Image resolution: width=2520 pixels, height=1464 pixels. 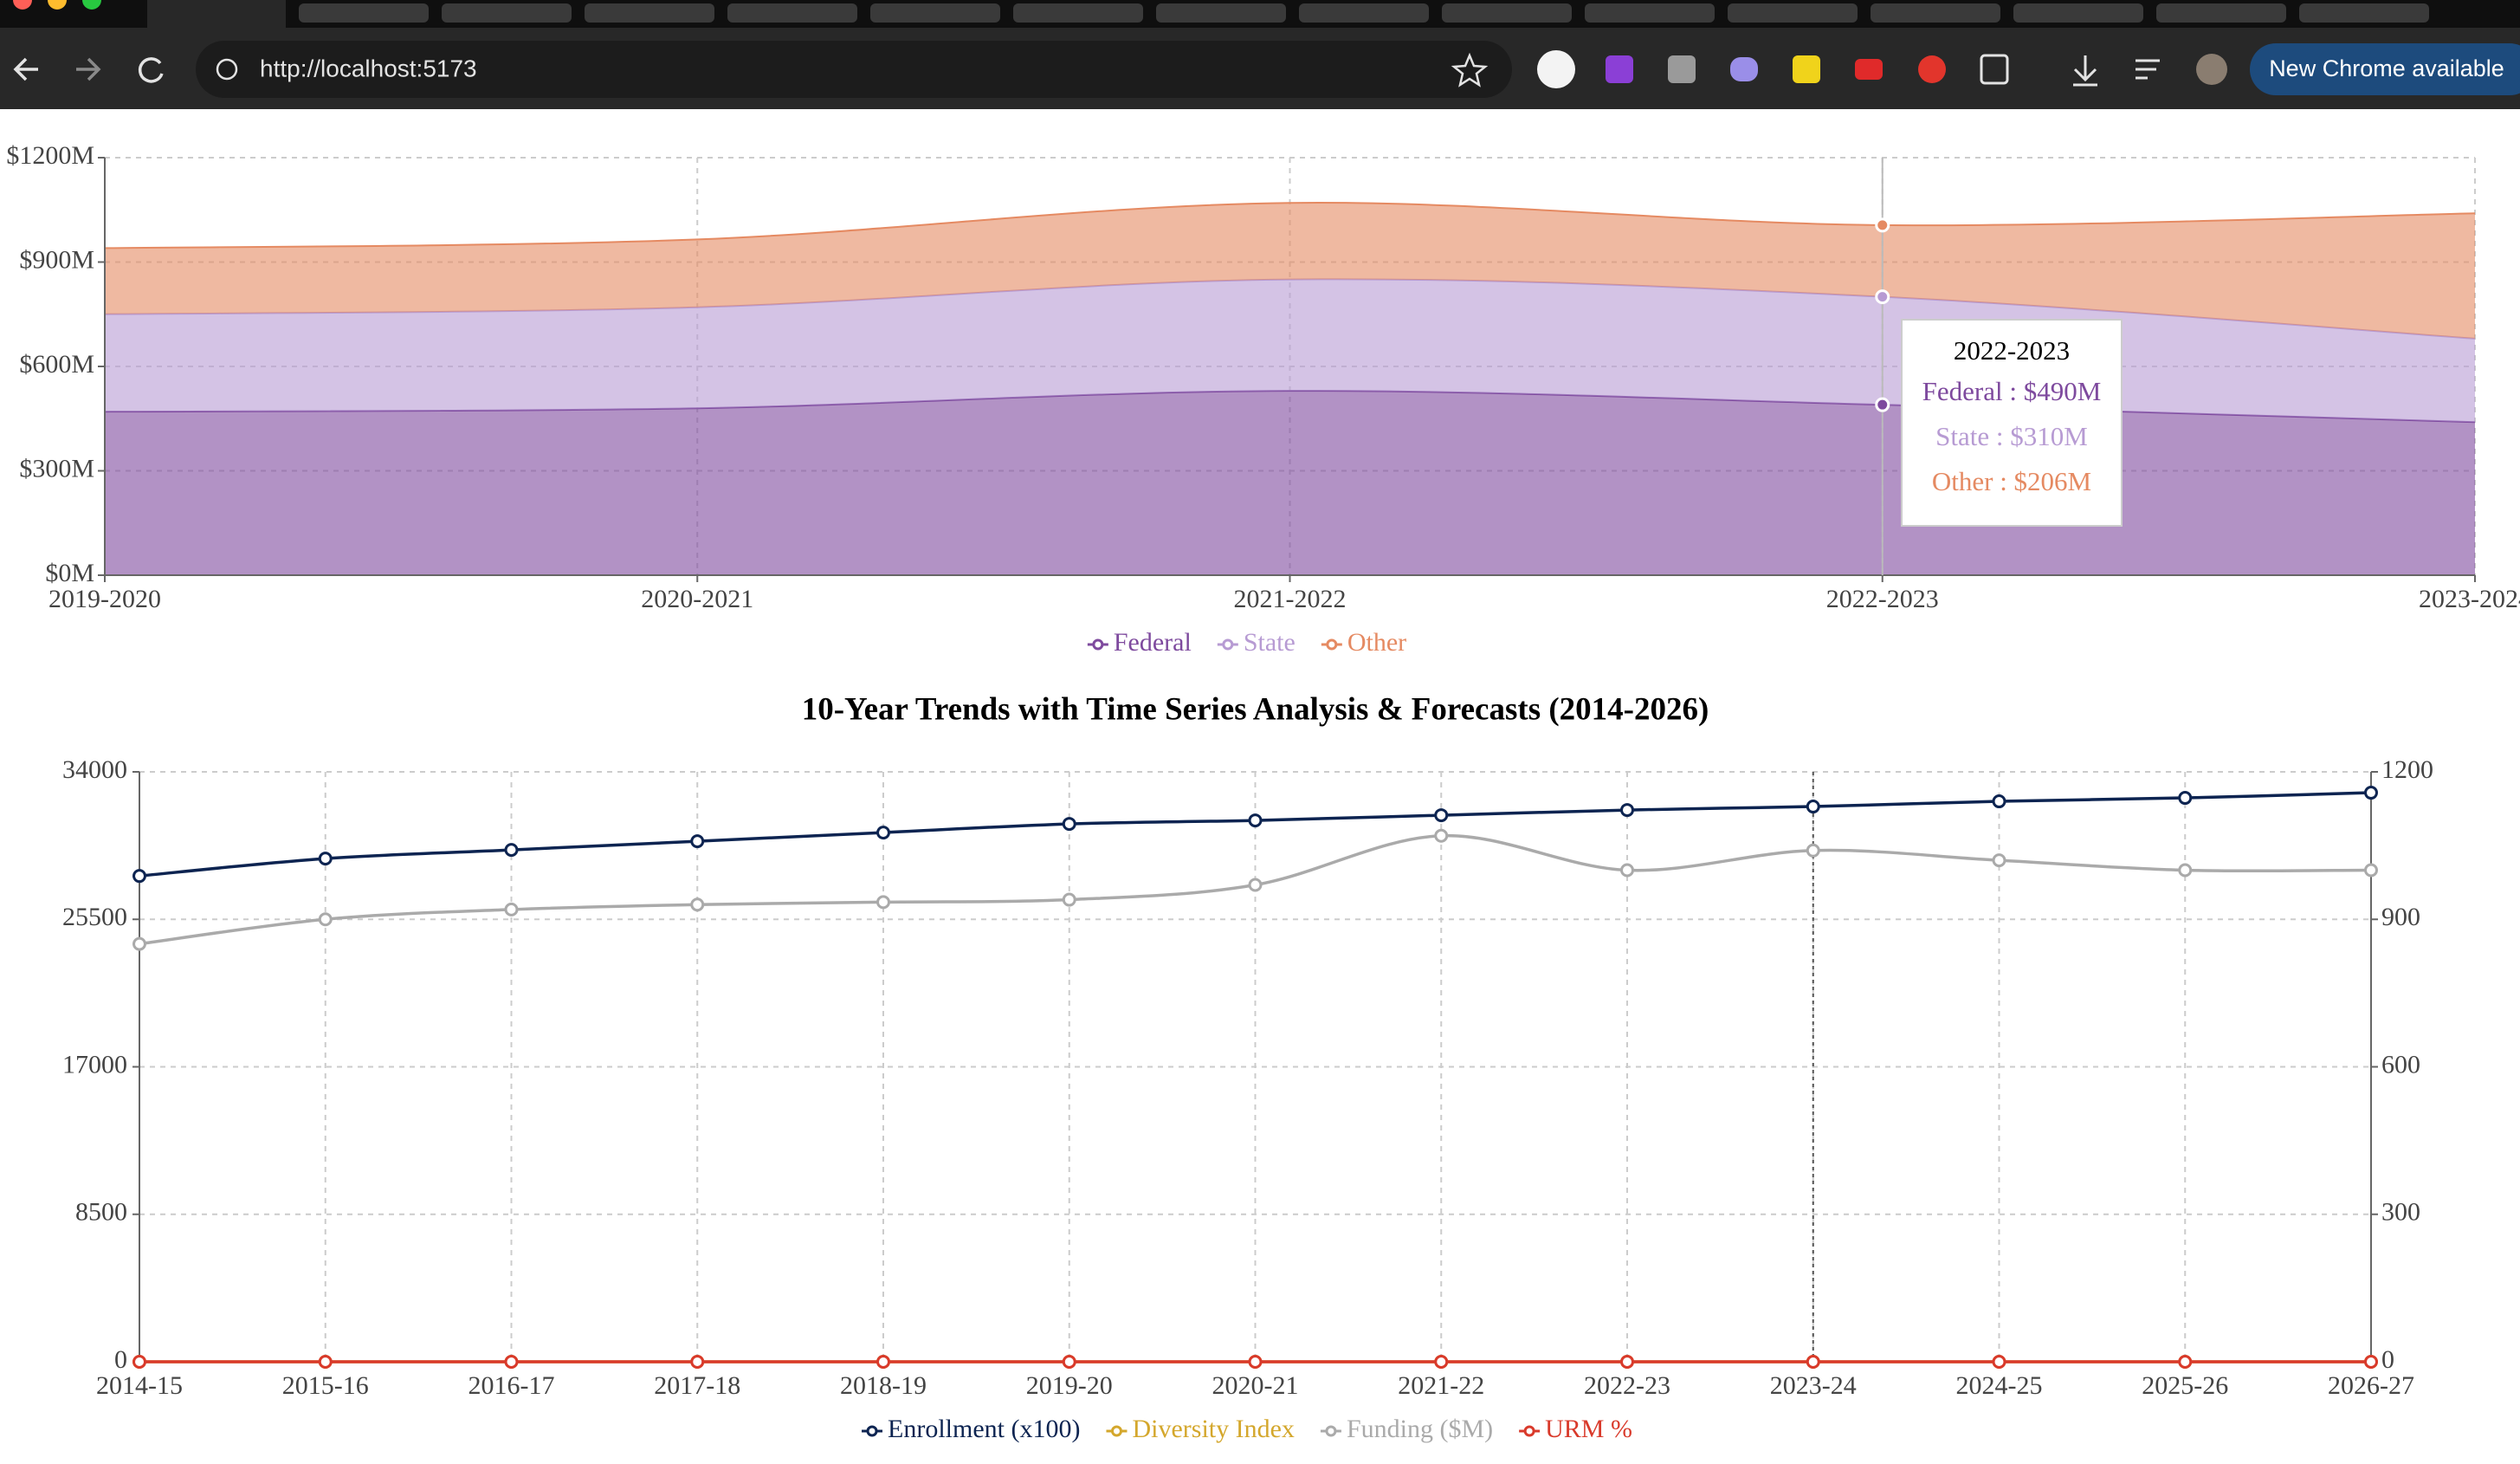 What do you see at coordinates (1213, 1429) in the screenshot?
I see `legend-label: Diversity Index` at bounding box center [1213, 1429].